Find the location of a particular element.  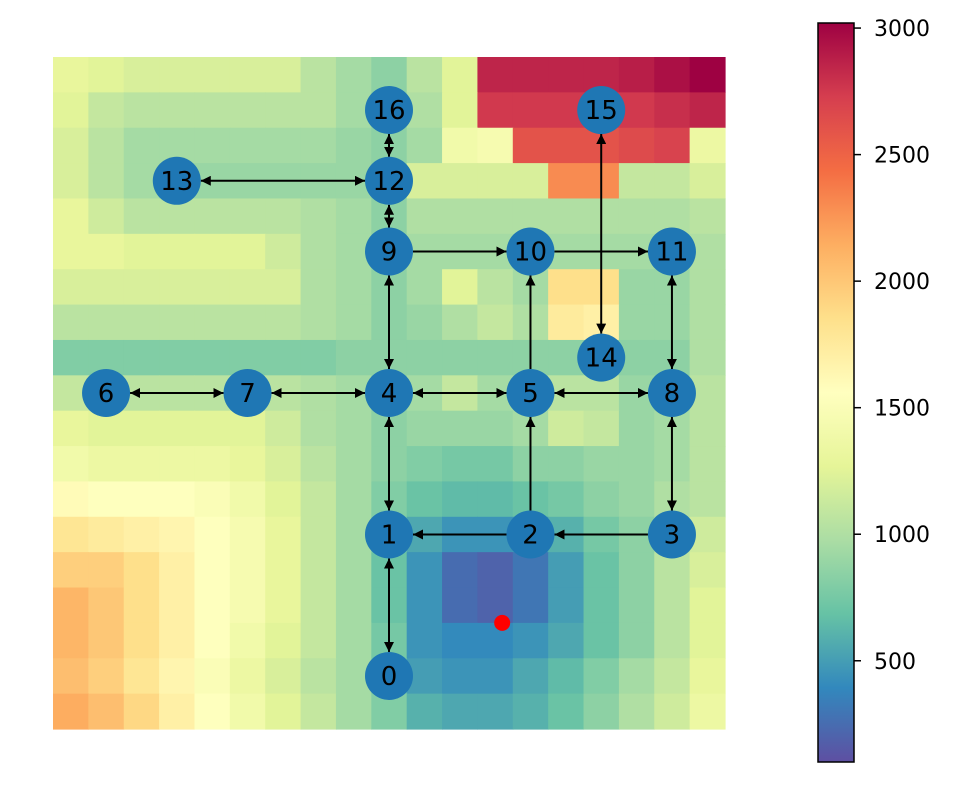

node-9: 9 is located at coordinates (389, 251).